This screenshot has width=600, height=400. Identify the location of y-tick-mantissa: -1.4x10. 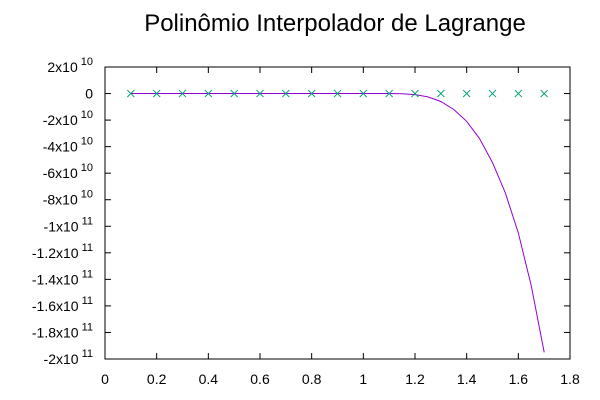
(55, 279).